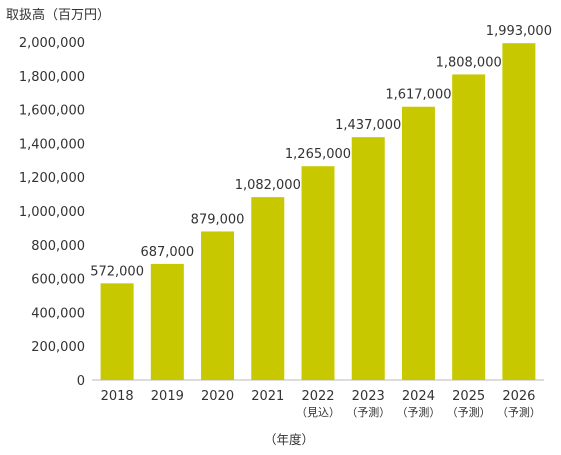 The image size is (561, 455). What do you see at coordinates (58, 280) in the screenshot?
I see `y-tick-label: 600,000` at bounding box center [58, 280].